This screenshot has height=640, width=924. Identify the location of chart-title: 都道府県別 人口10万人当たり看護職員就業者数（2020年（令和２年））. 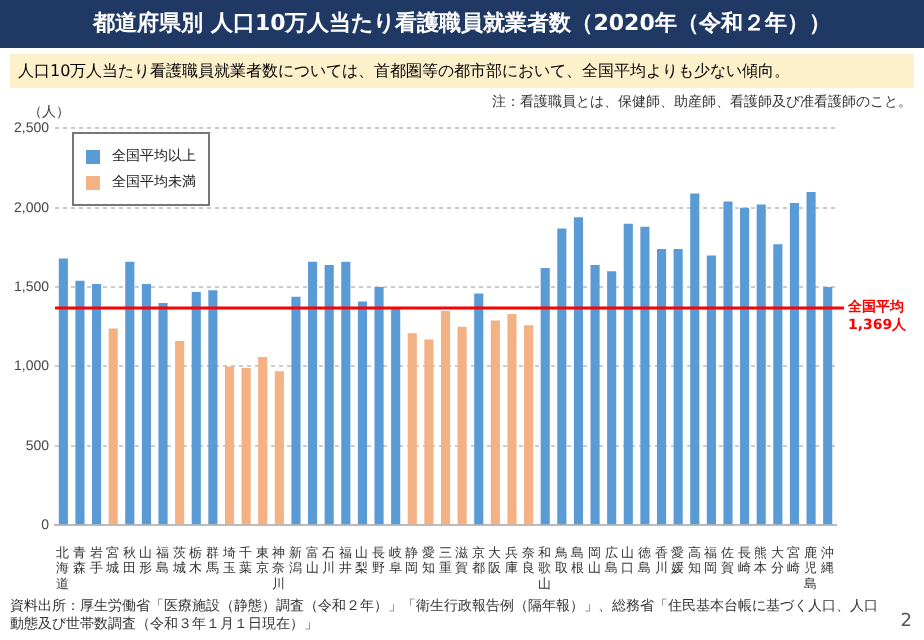
(462, 24).